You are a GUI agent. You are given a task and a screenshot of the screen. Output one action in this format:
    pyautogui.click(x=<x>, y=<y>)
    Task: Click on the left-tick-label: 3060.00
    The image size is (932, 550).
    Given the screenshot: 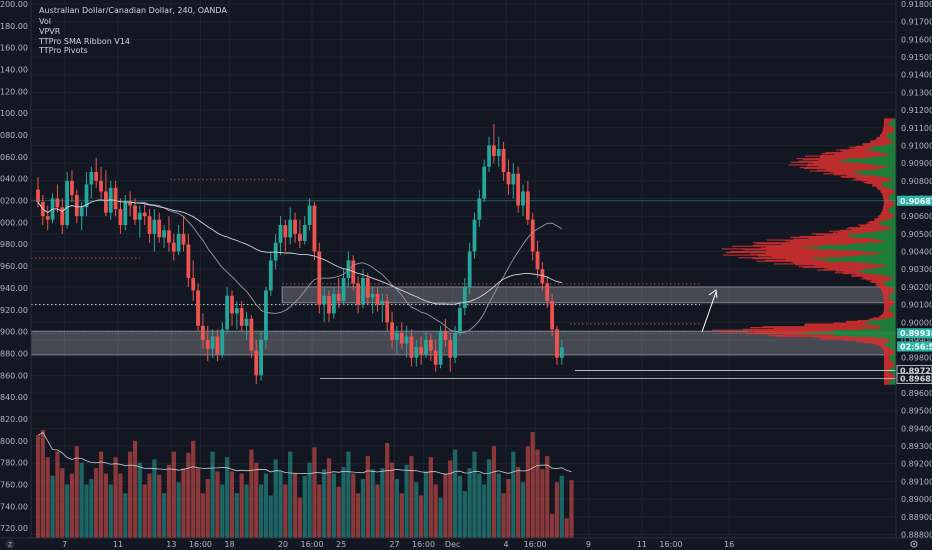 What is the action you would take?
    pyautogui.click(x=14, y=157)
    